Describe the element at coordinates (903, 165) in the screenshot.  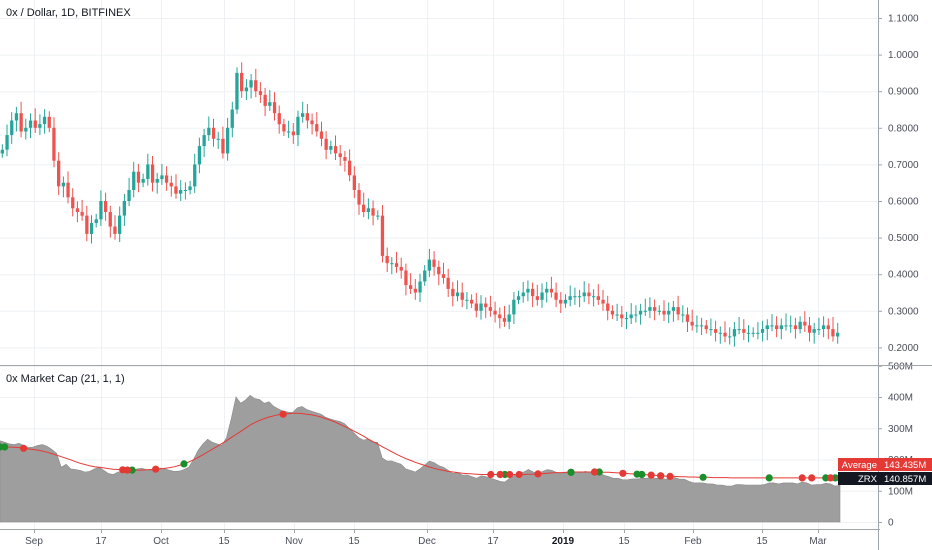
I see `price-tick-label: 0.7000` at that location.